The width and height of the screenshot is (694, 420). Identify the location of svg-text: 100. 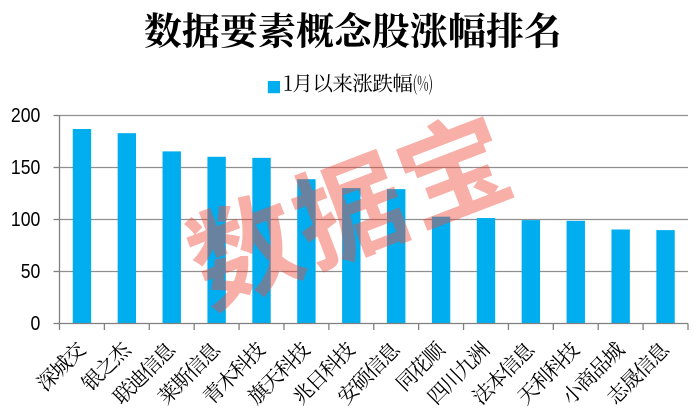
(25, 220).